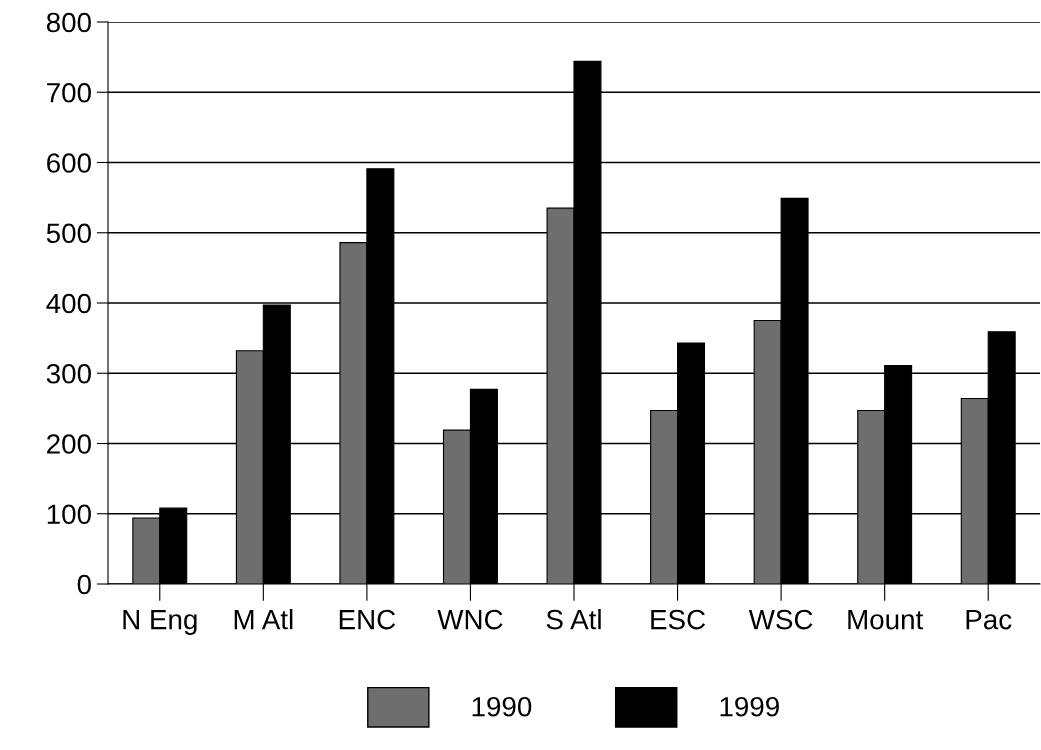 The height and width of the screenshot is (750, 1041). I want to click on x-tick-label: M Atl, so click(263, 619).